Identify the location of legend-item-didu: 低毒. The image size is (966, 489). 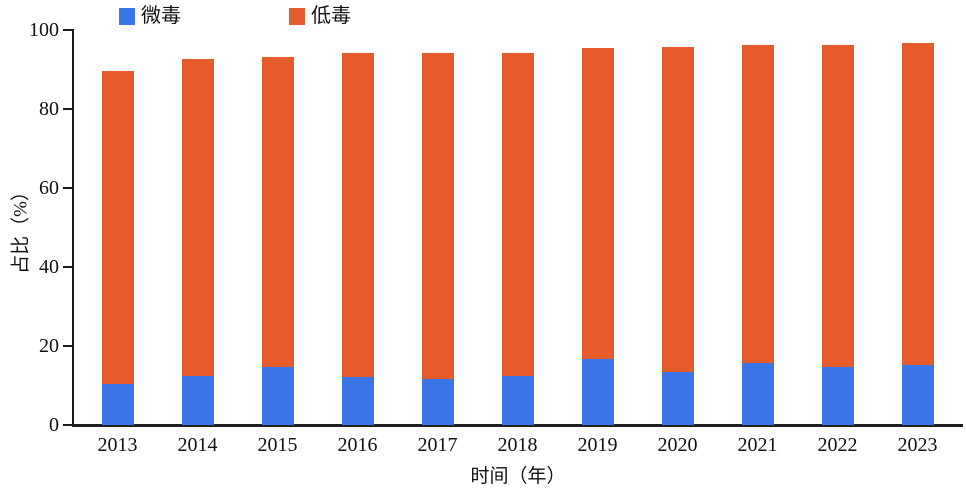
(320, 16).